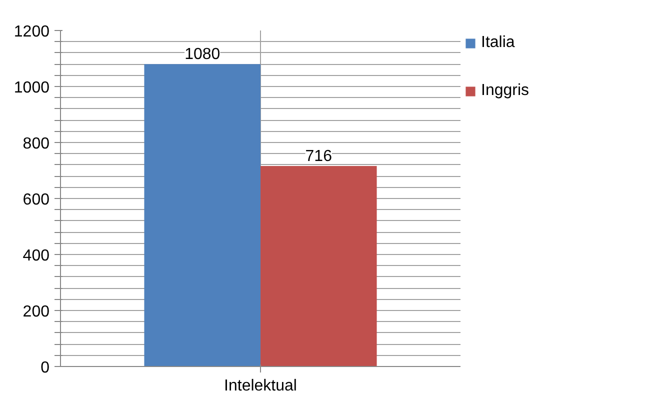 This screenshot has width=662, height=412. I want to click on y-tick-label: 200, so click(36, 312).